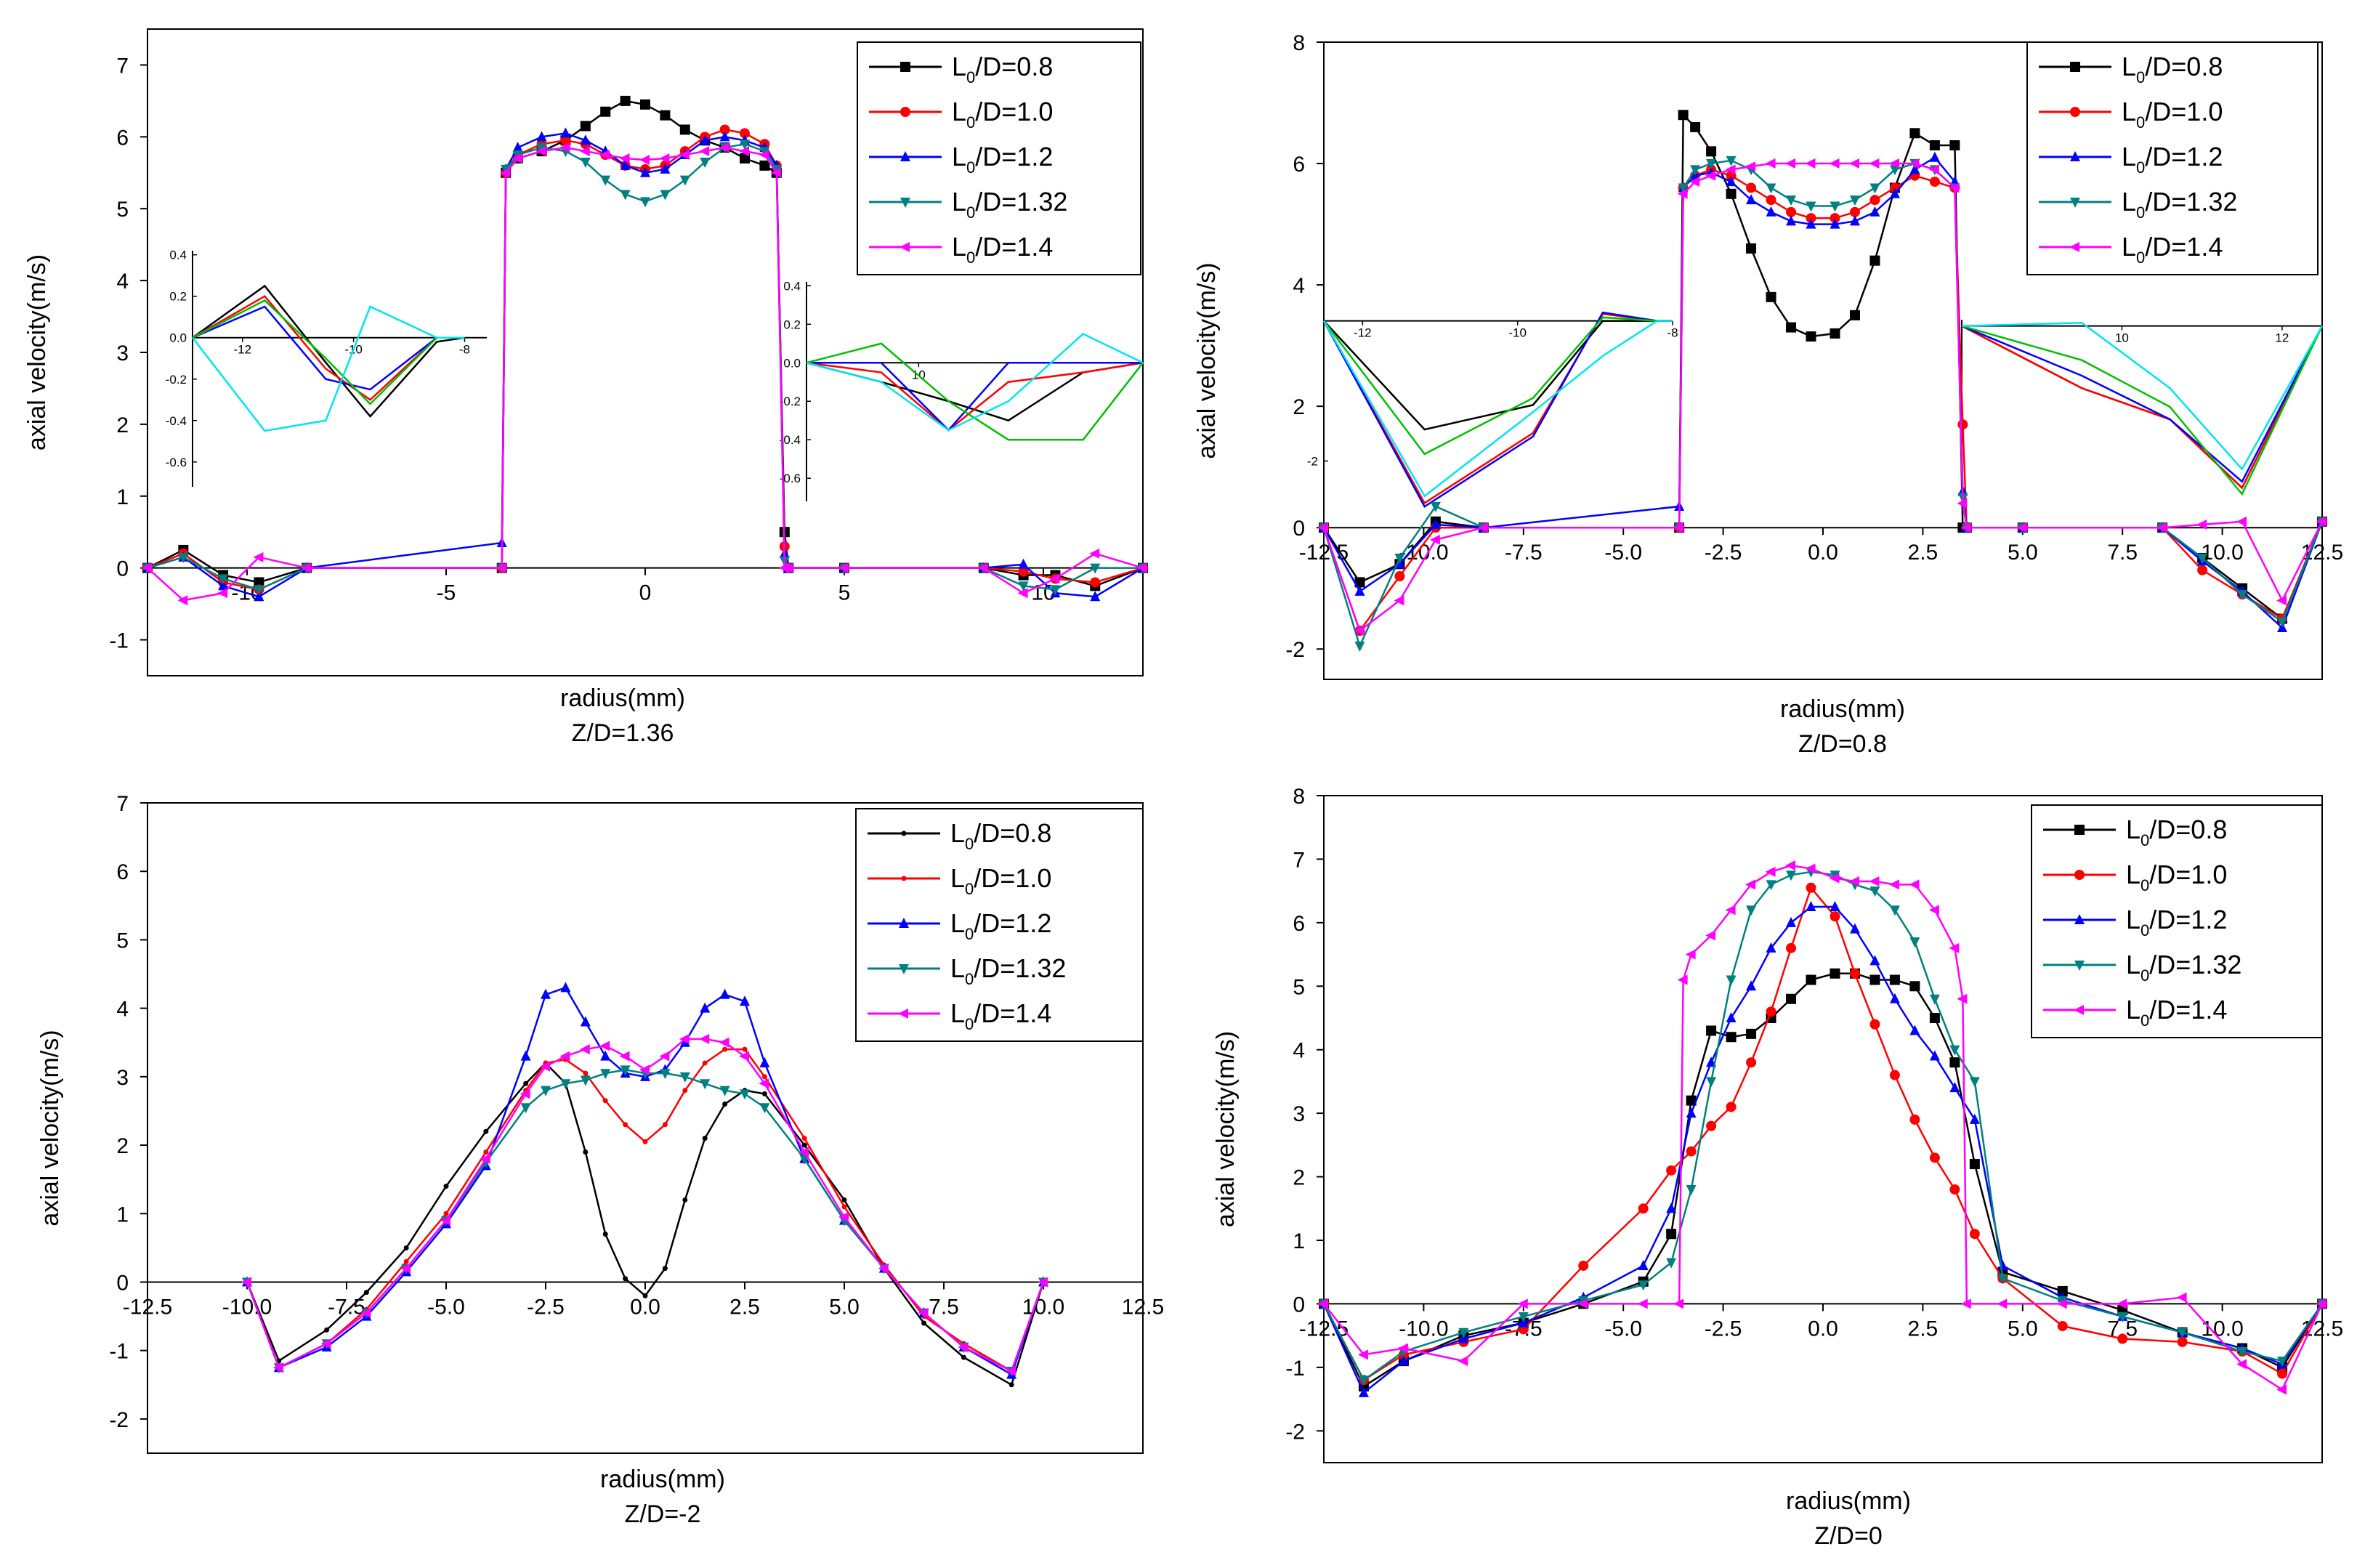 The height and width of the screenshot is (1568, 2373). Describe the element at coordinates (1000, 925) in the screenshot. I see `panel-3-legend-label: L0/D=1.2` at that location.